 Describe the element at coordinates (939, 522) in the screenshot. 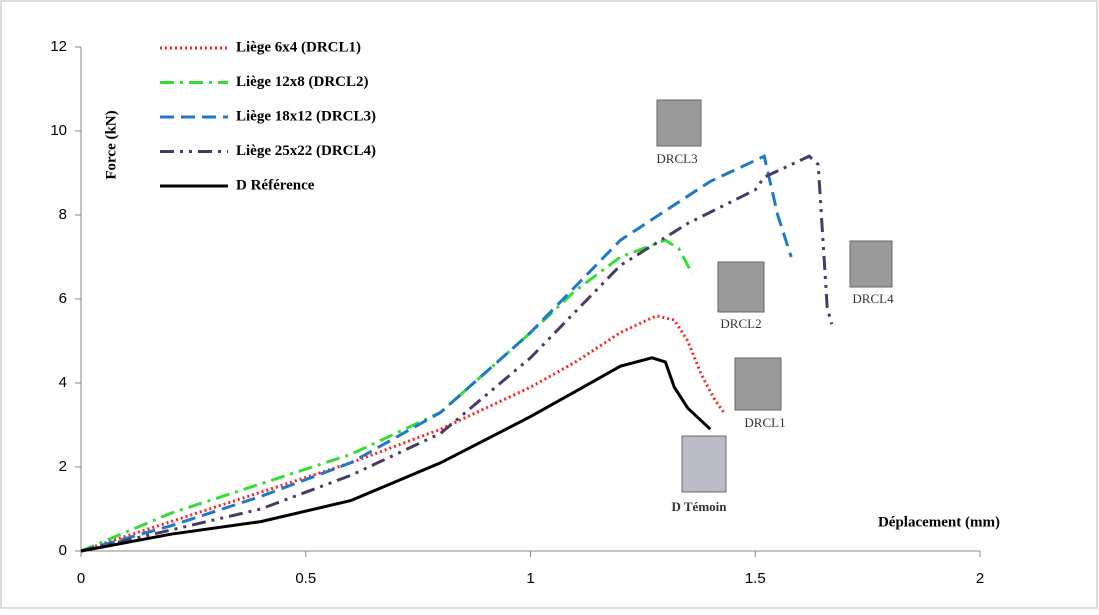

I see `x-axis-label: Déplacement (mm)` at that location.